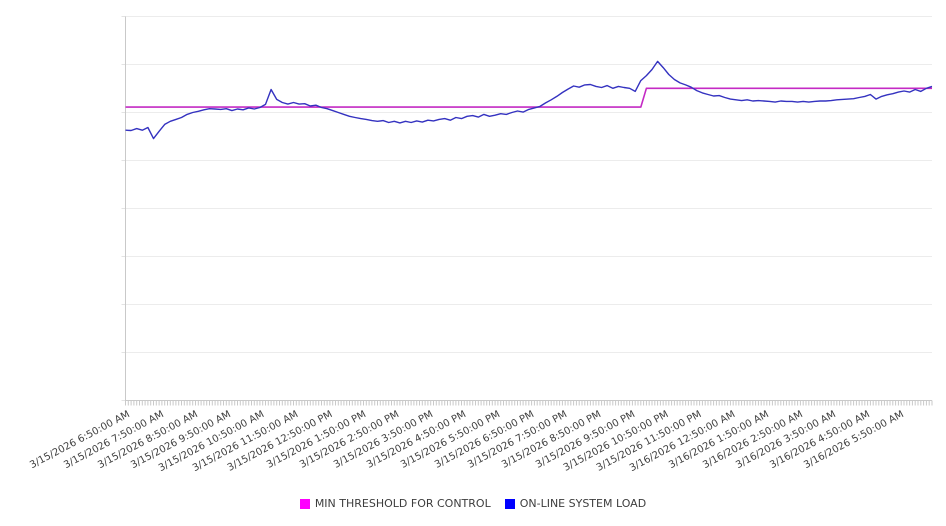  What do you see at coordinates (583, 503) in the screenshot?
I see `legend-label-system-load: ON-LINE SYSTEM LOAD` at bounding box center [583, 503].